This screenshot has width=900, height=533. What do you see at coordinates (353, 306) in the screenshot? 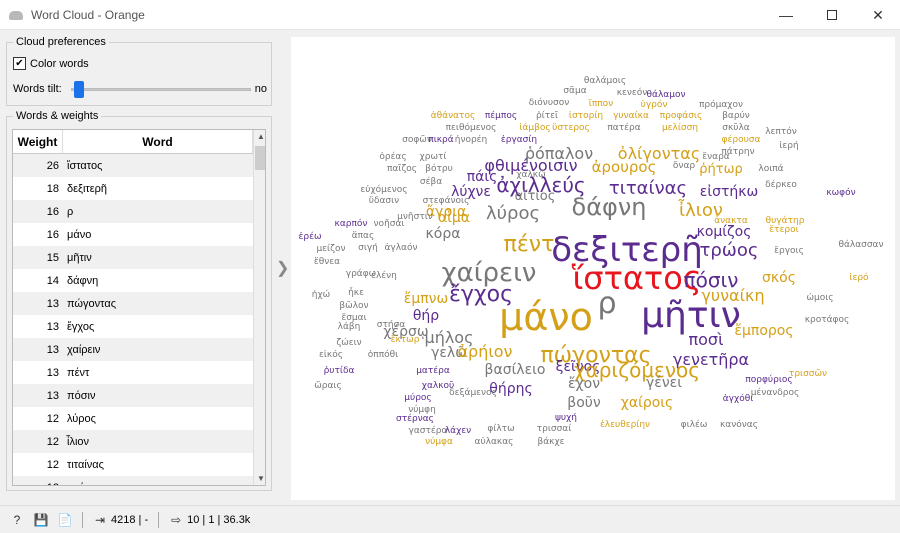
I see `cloud-word: βῶλον` at bounding box center [353, 306].